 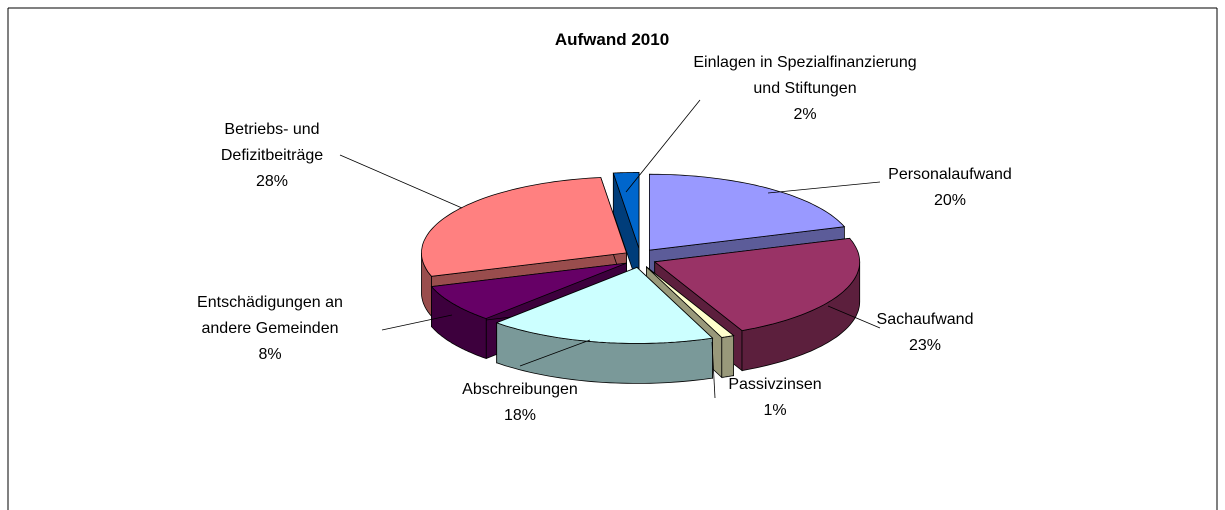 I want to click on value-label: 2%, so click(x=805, y=114).